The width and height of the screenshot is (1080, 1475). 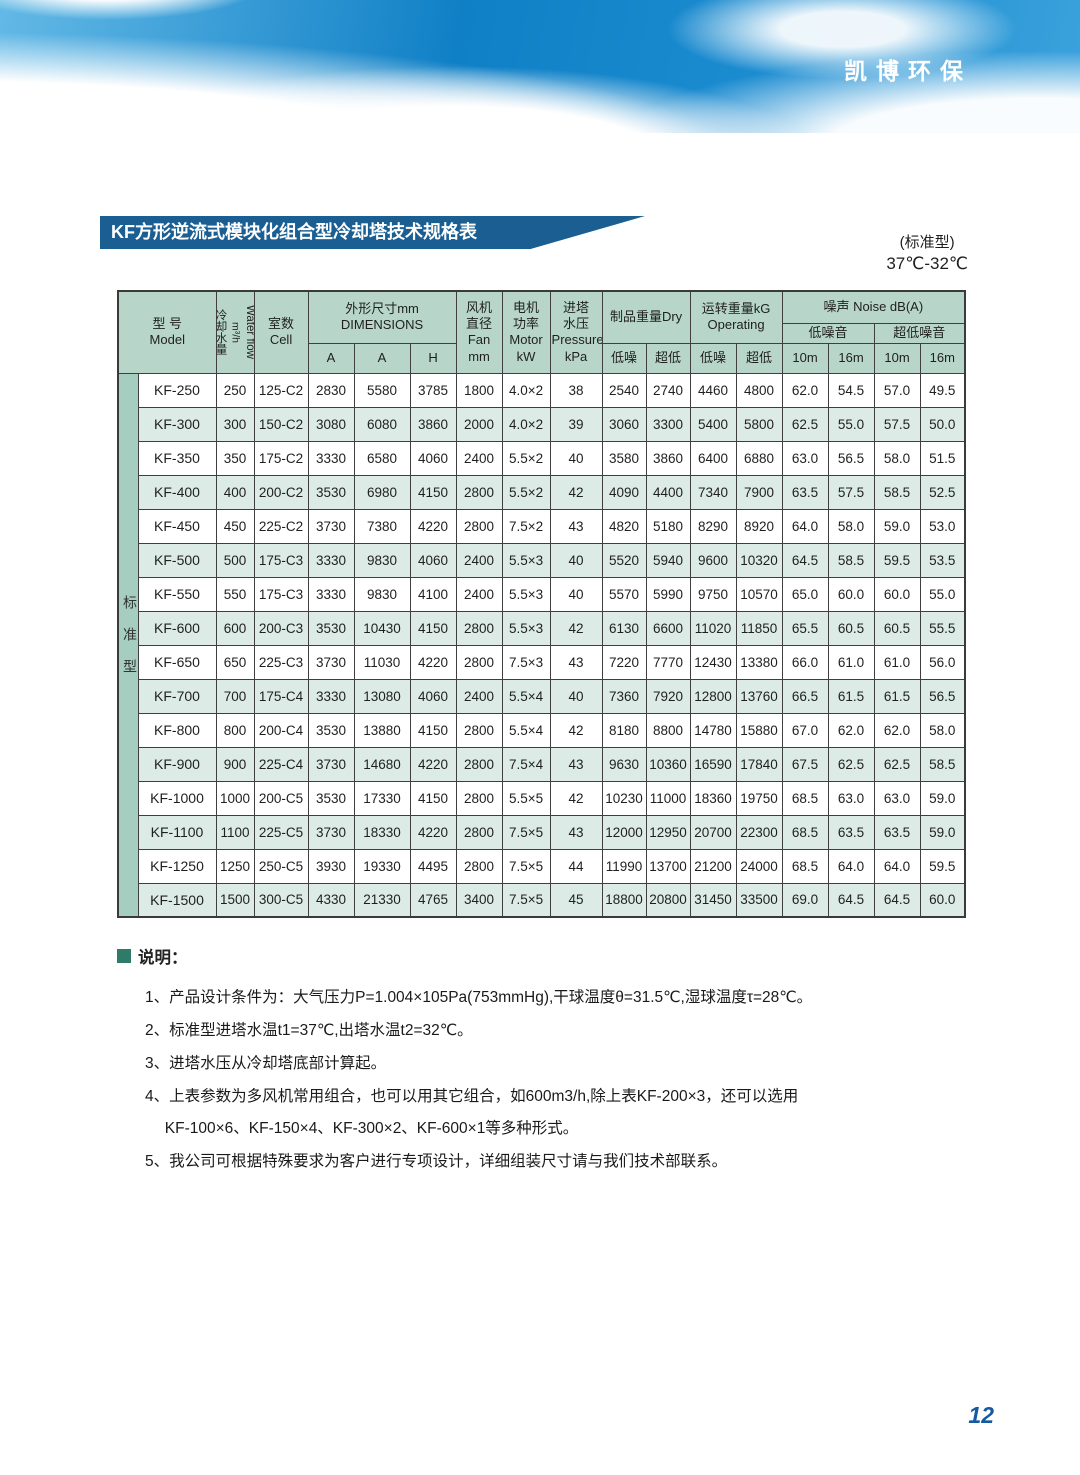 I want to click on value-cell: 3300, so click(x=668, y=424).